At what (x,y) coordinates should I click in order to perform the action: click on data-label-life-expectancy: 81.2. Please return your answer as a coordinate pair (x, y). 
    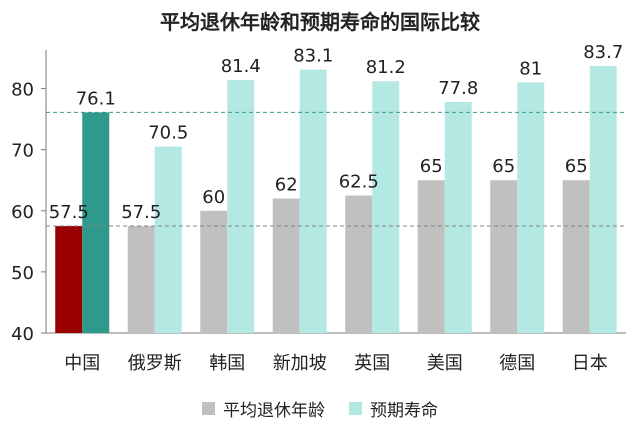
    Looking at the image, I should click on (386, 67).